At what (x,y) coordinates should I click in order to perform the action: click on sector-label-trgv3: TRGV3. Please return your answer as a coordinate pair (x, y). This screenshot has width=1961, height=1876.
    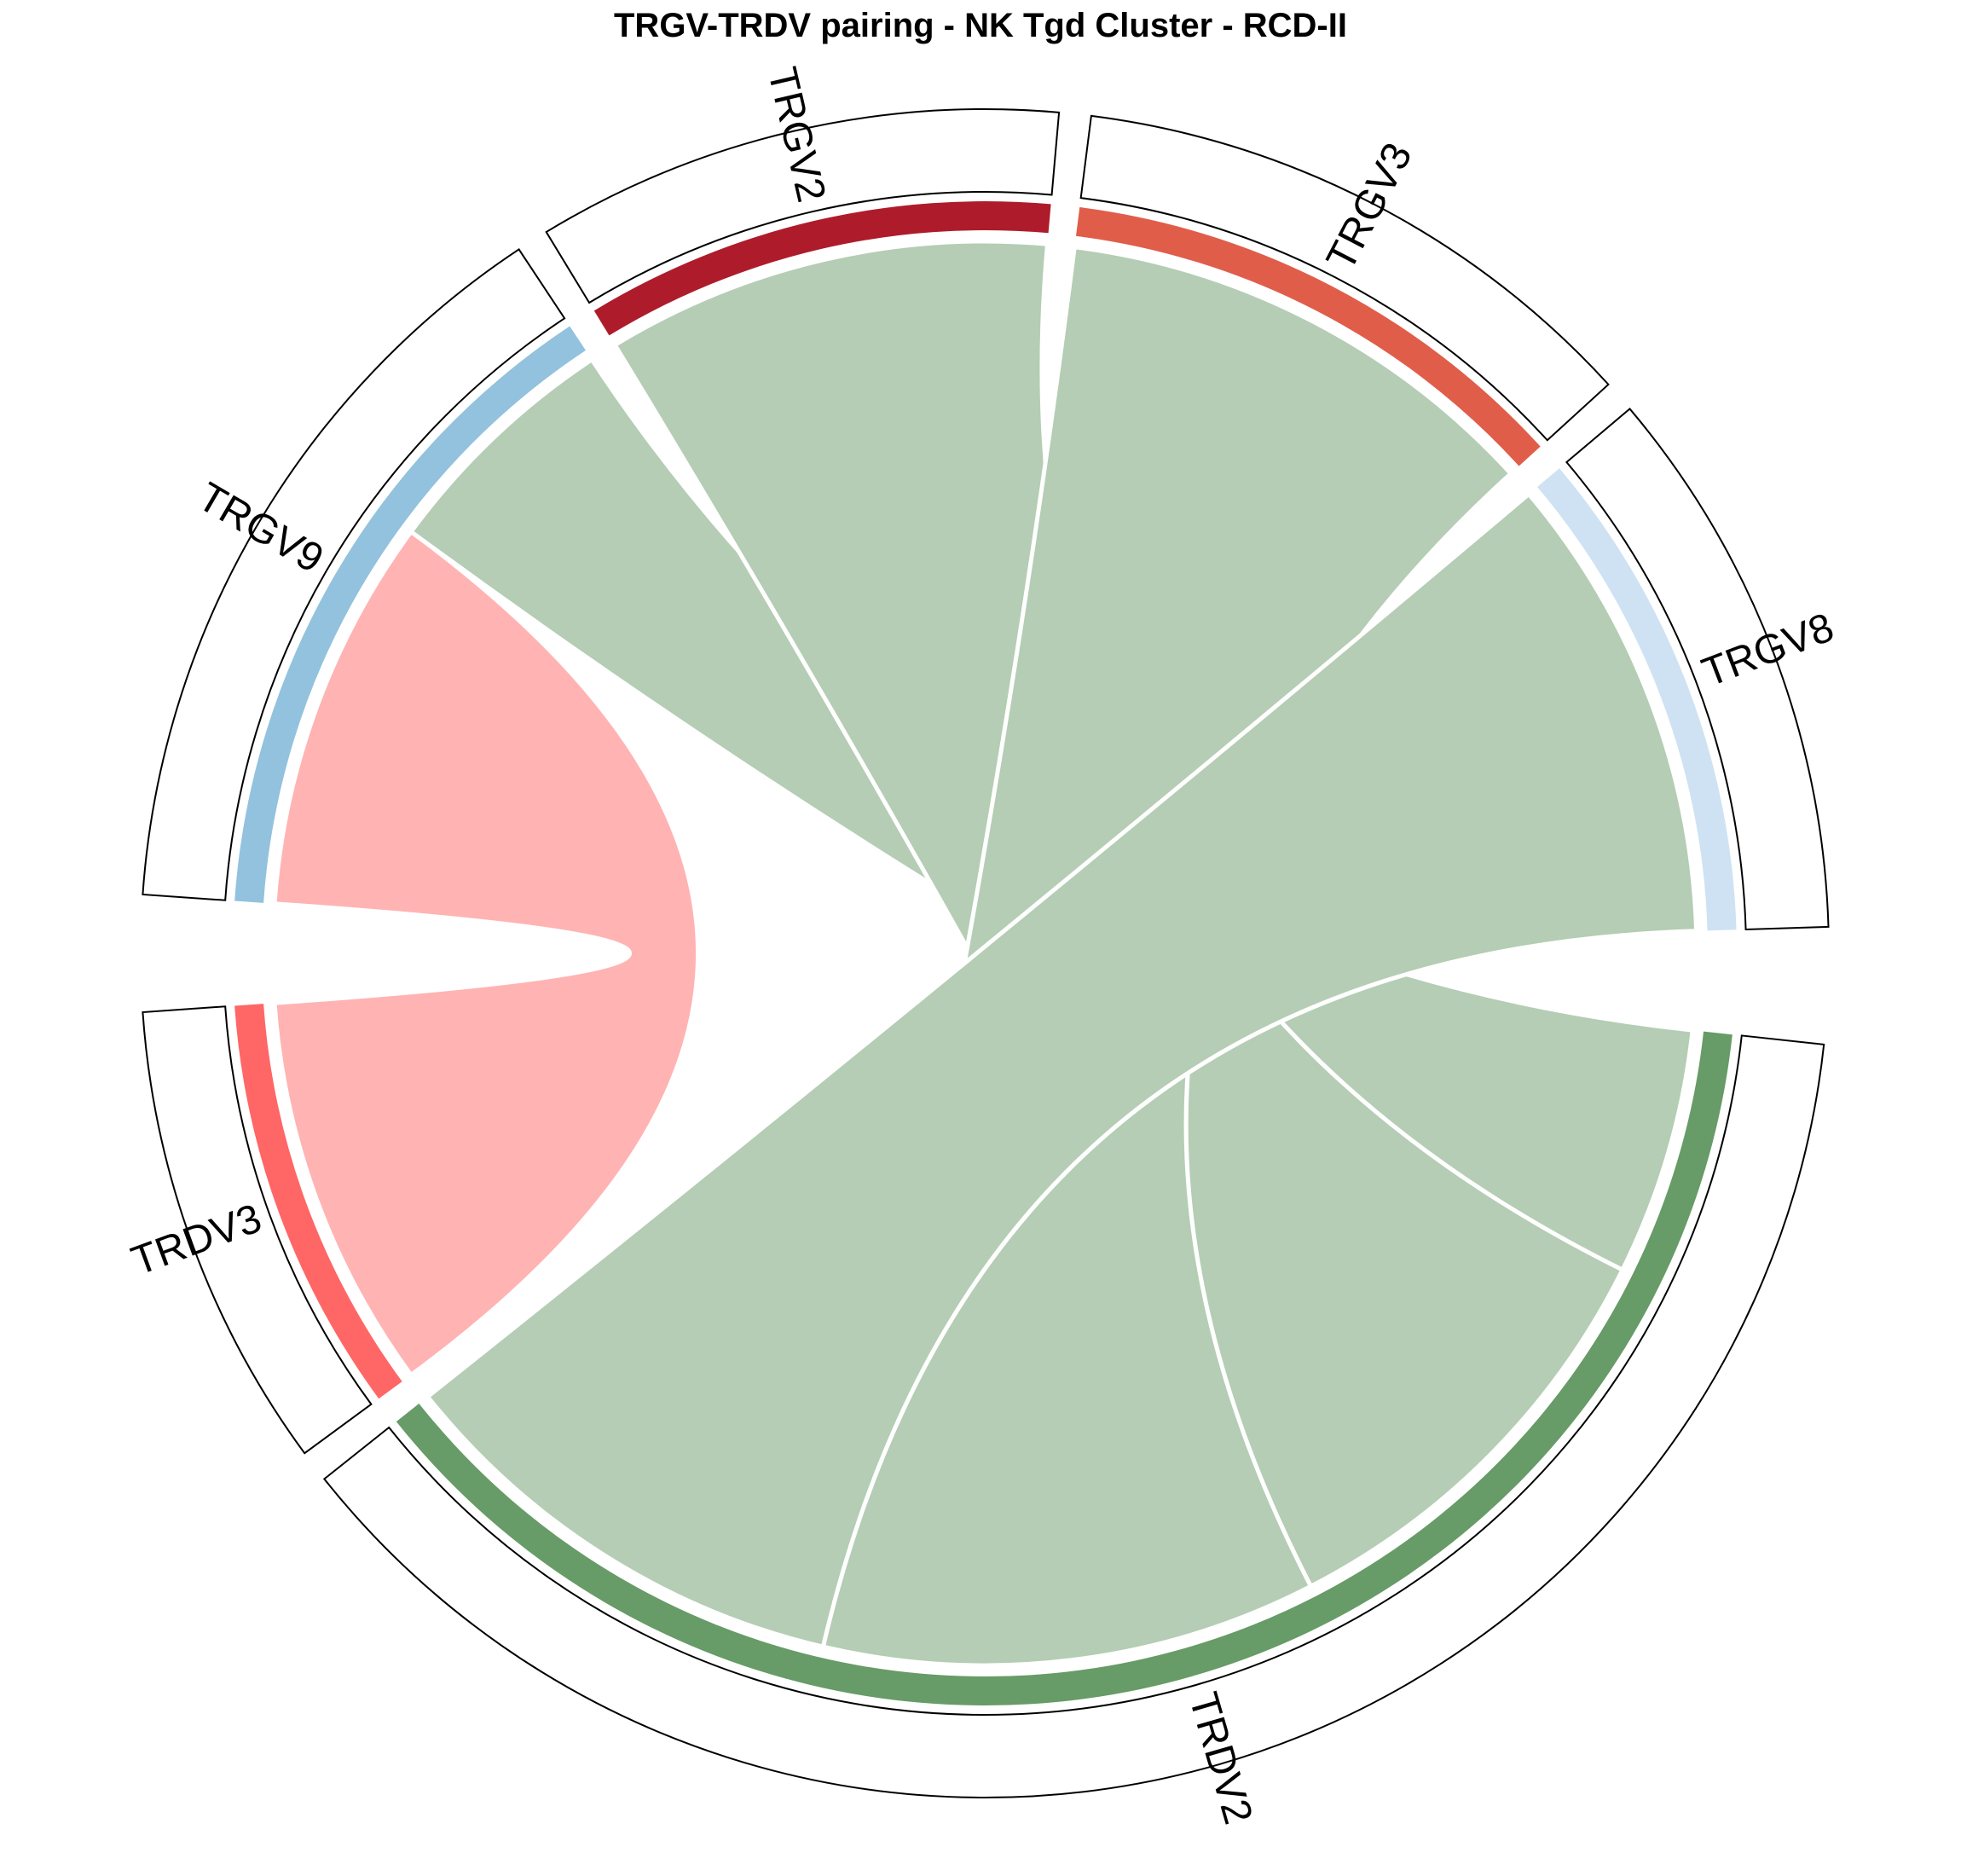
    Looking at the image, I should click on (1369, 207).